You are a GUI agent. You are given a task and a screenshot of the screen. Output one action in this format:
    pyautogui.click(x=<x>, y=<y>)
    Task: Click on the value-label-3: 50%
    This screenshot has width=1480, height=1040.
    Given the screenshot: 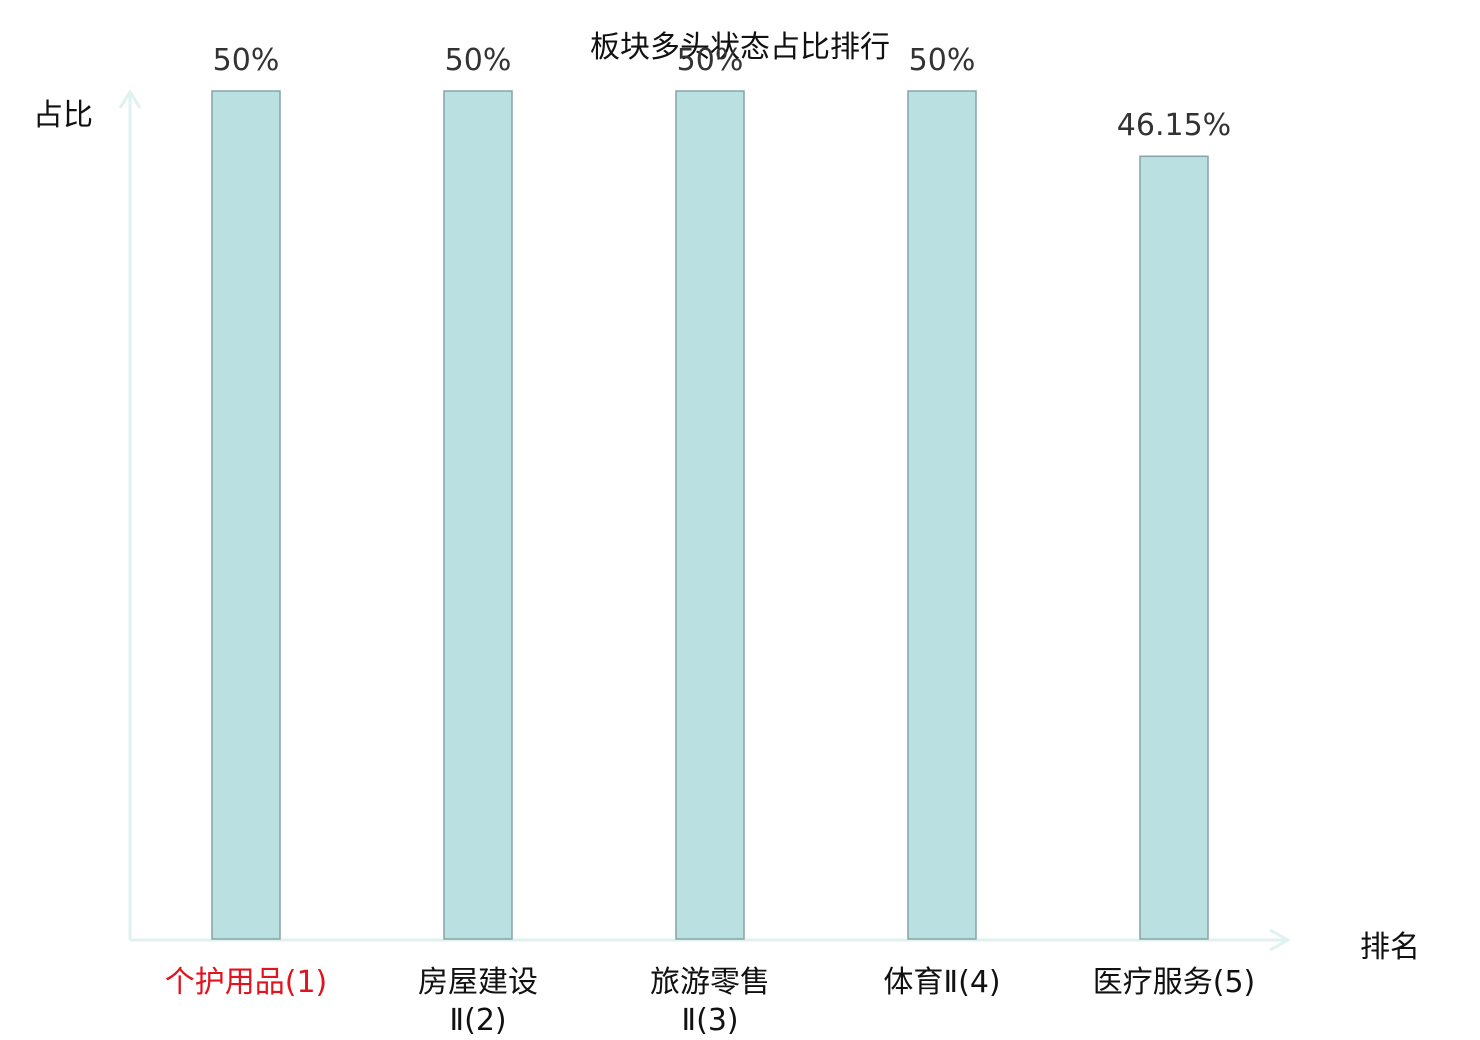 What is the action you would take?
    pyautogui.click(x=710, y=60)
    